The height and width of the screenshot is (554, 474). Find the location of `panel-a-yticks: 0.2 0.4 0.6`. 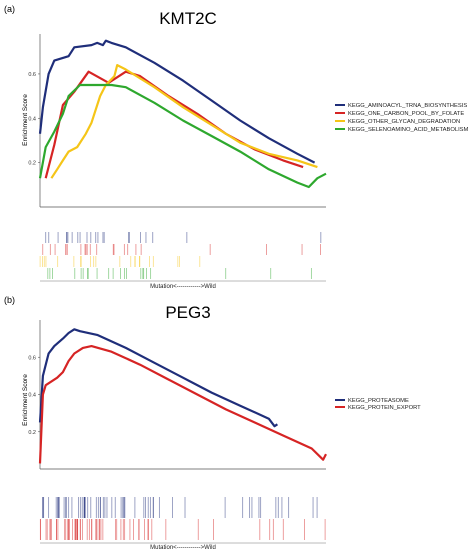

panel-a-yticks: 0.2 0.4 0.6 is located at coordinates (34, 119).